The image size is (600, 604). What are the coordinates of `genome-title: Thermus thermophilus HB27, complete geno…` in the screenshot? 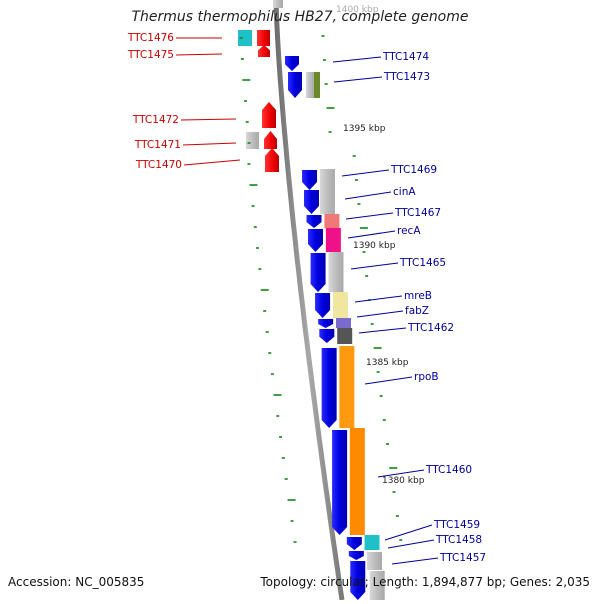 It's located at (300, 17).